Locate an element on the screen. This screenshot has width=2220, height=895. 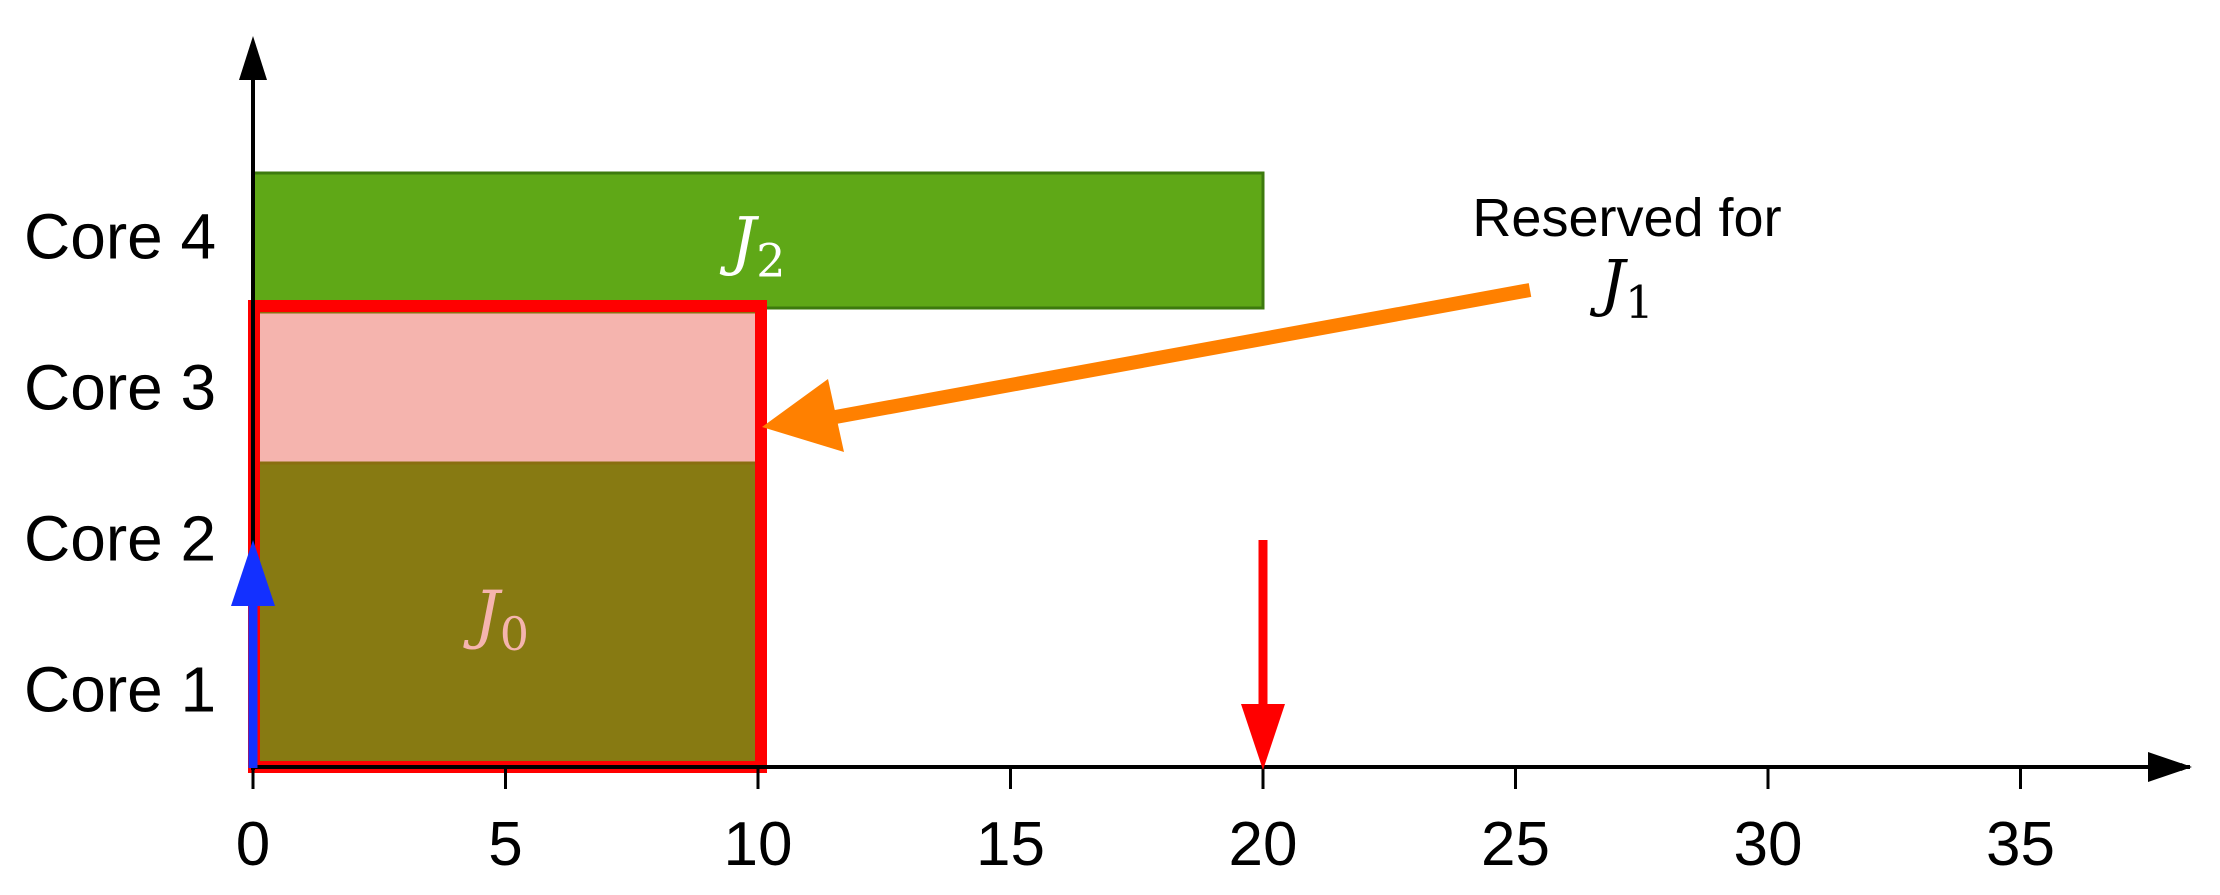
deadline-arrowhead is located at coordinates (1263, 737).